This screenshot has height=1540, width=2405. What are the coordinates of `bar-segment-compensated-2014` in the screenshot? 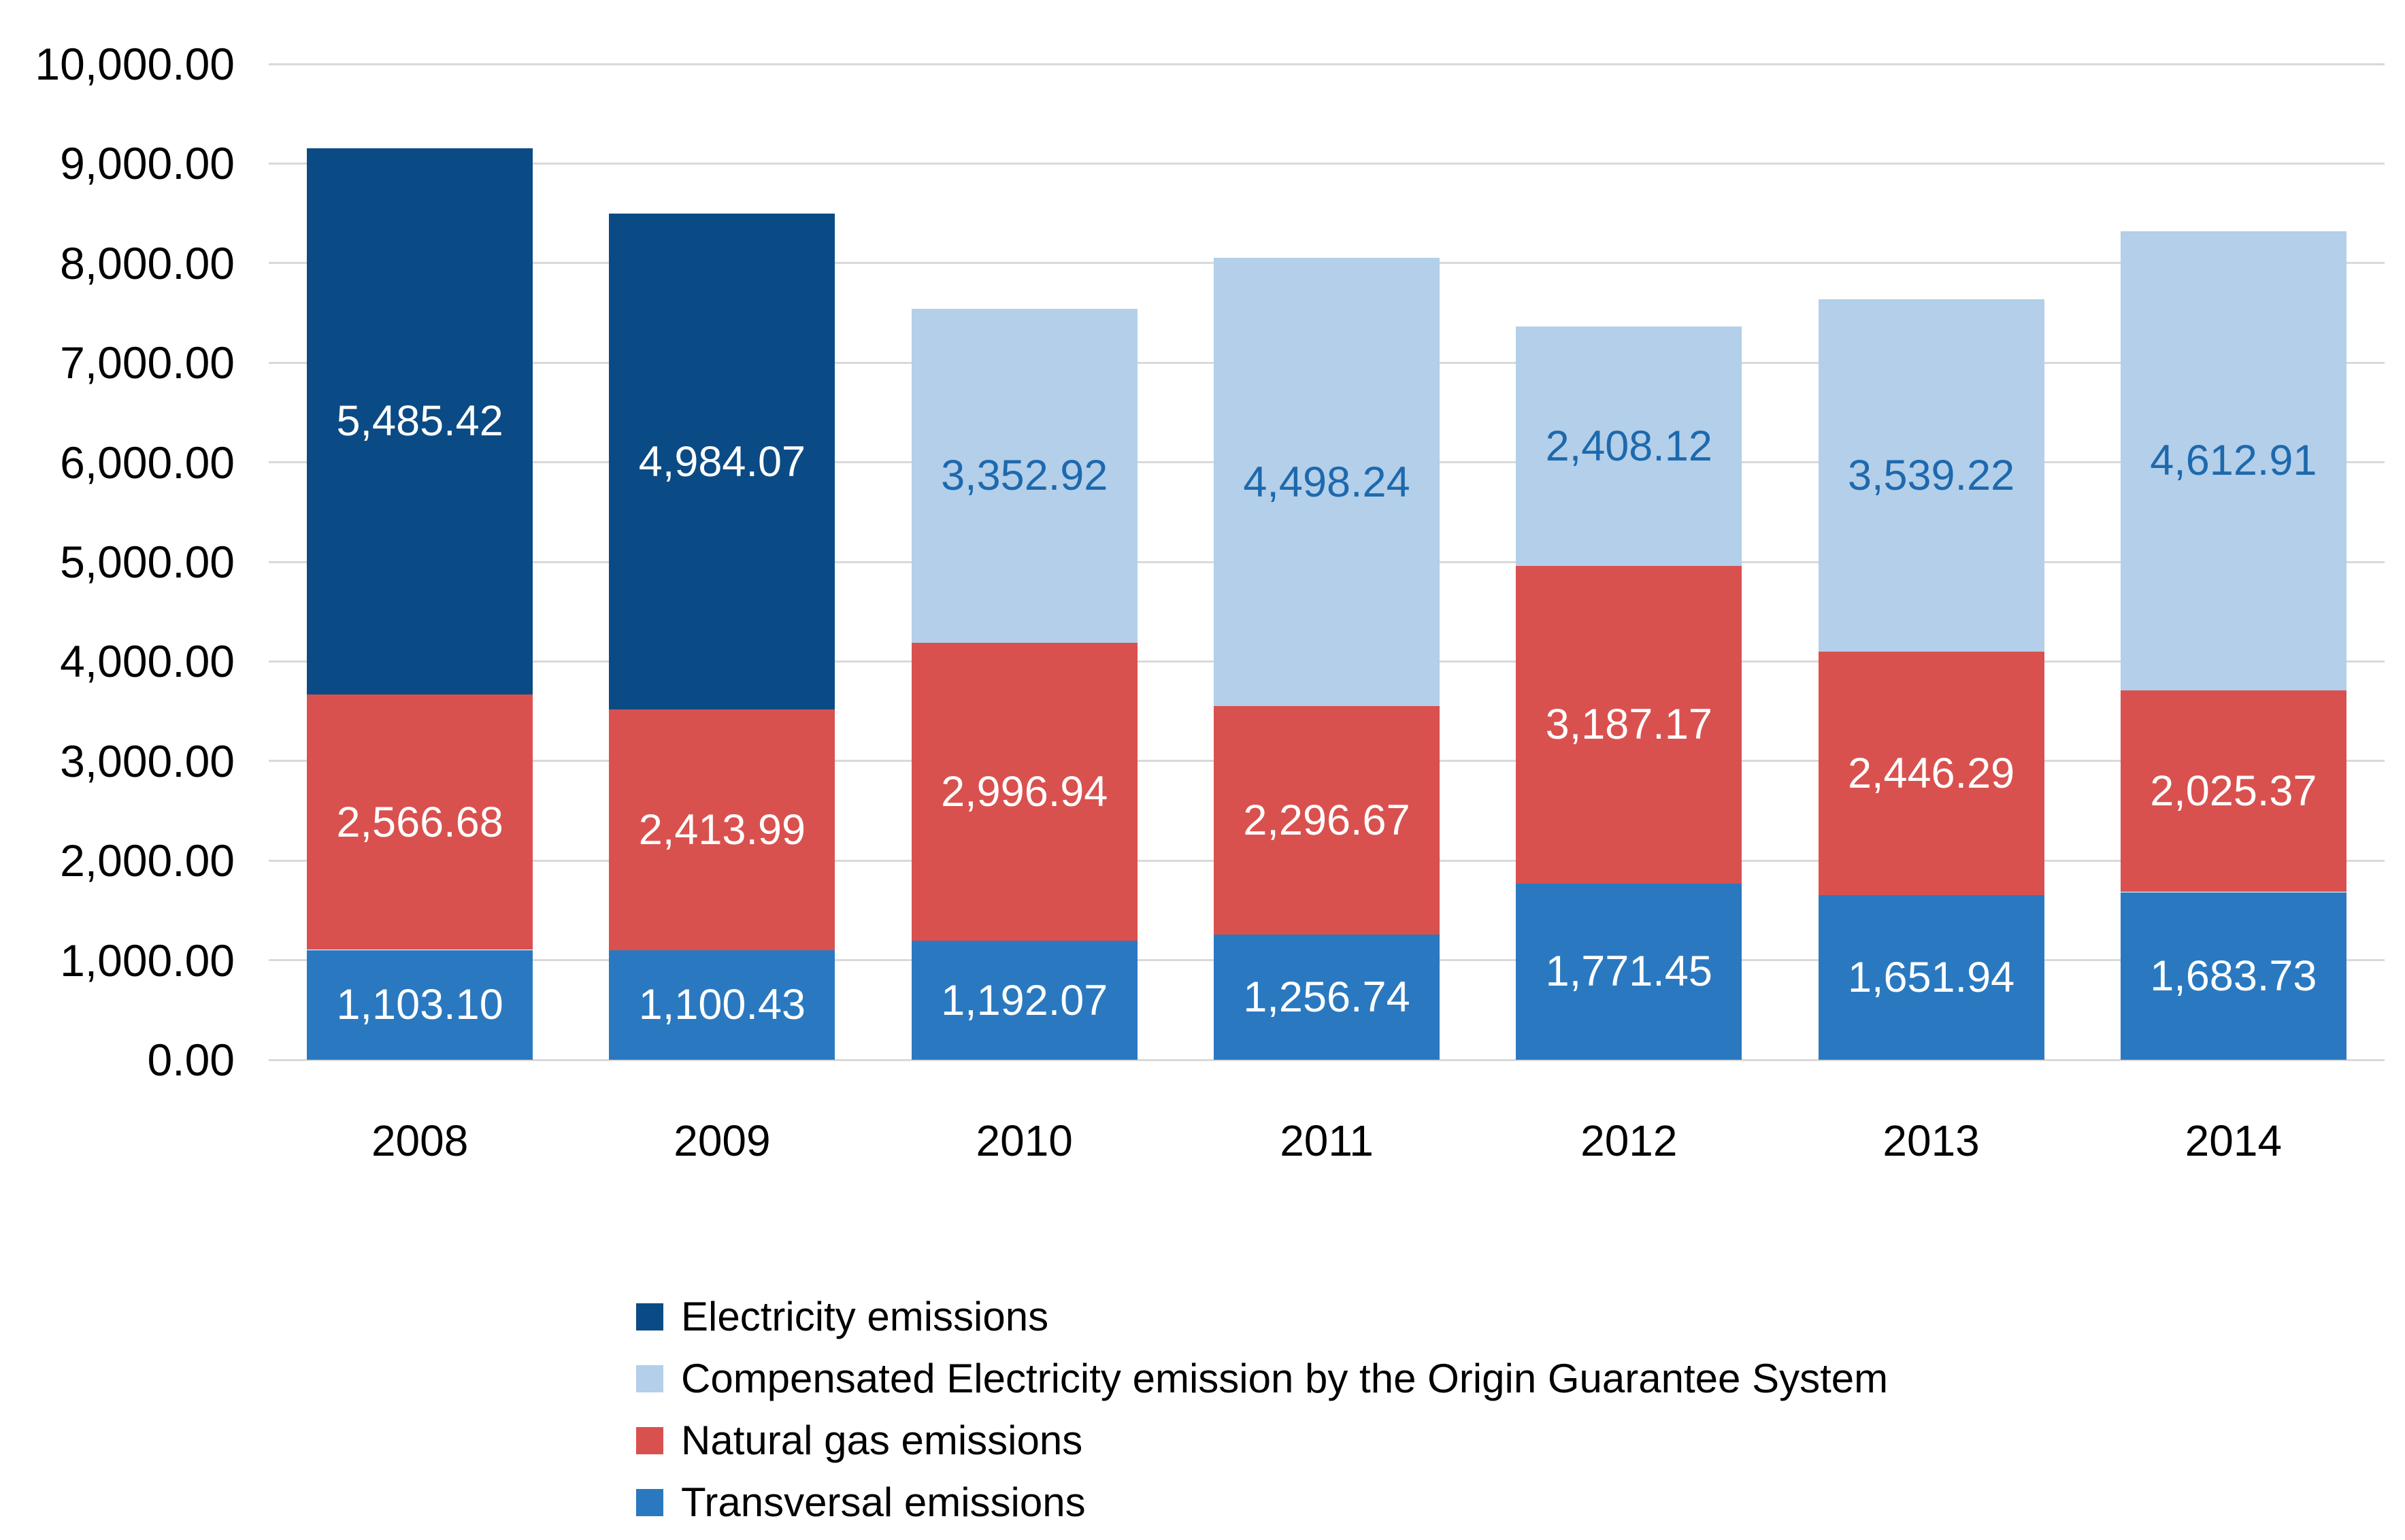 It's located at (2233, 460).